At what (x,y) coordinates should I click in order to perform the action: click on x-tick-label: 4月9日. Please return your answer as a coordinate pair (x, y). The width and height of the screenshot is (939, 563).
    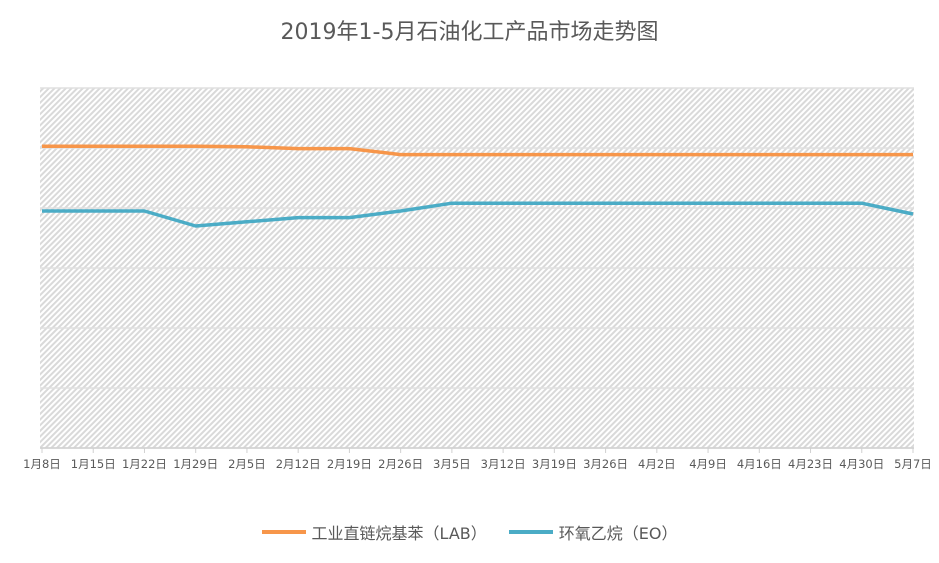
    Looking at the image, I should click on (708, 464).